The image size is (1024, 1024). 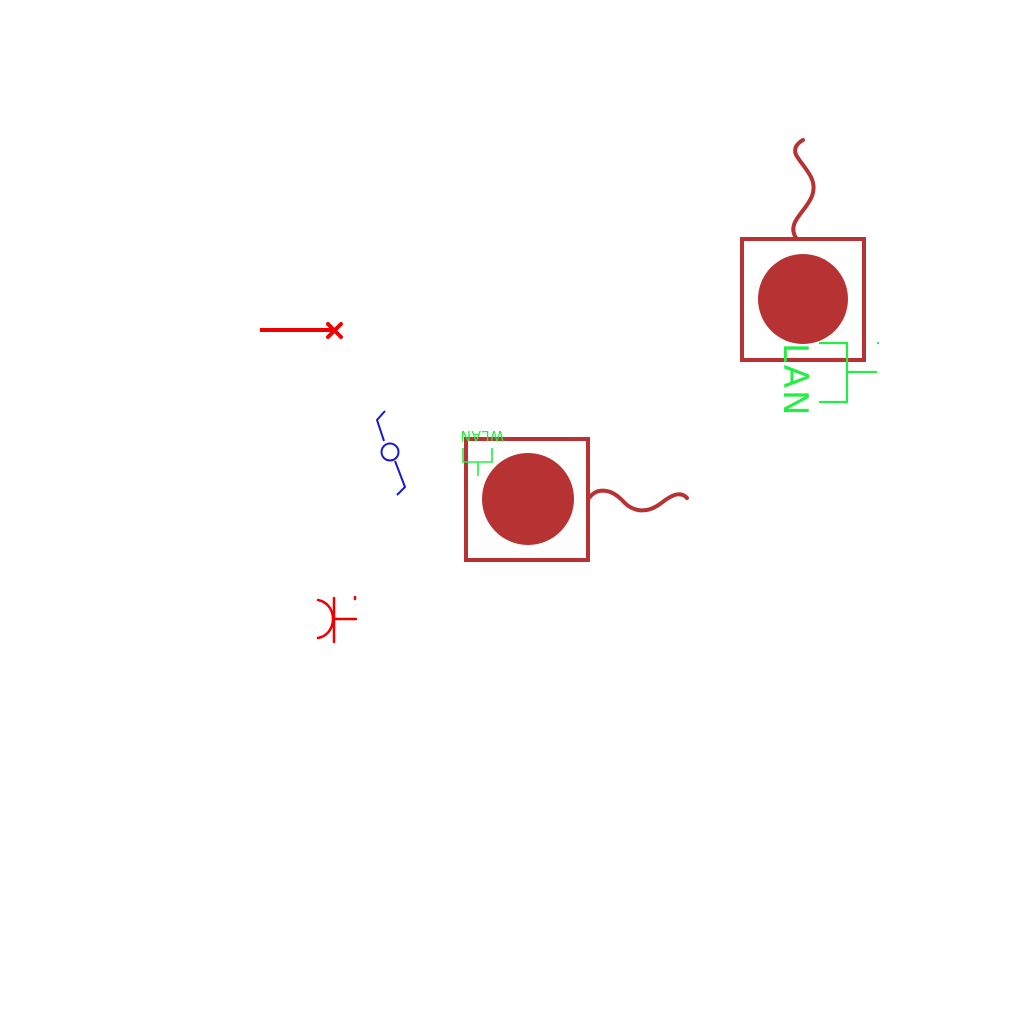 What do you see at coordinates (795, 380) in the screenshot?
I see `device-label-lan: LAN` at bounding box center [795, 380].